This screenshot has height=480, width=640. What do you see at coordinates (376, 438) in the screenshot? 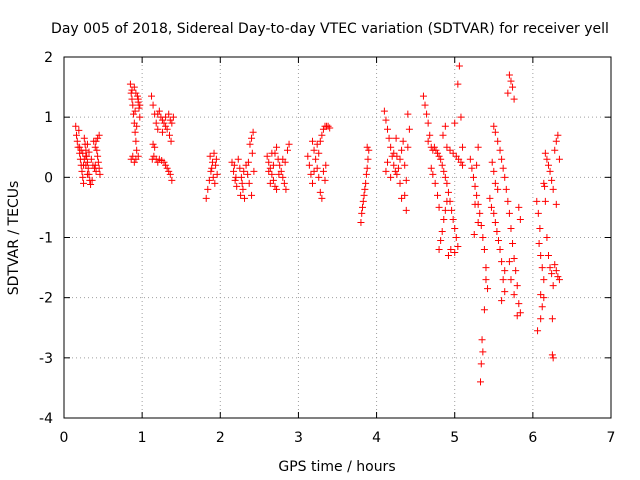
I see `x-tick-label: 4` at bounding box center [376, 438].